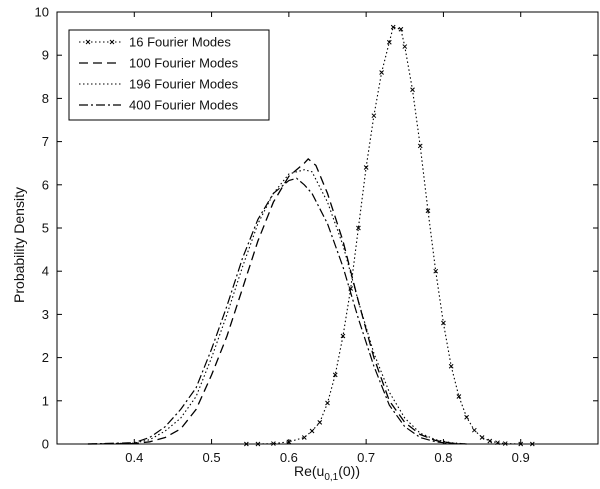 The height and width of the screenshot is (489, 600). What do you see at coordinates (45, 98) in the screenshot?
I see `y-tick-label: 8` at bounding box center [45, 98].